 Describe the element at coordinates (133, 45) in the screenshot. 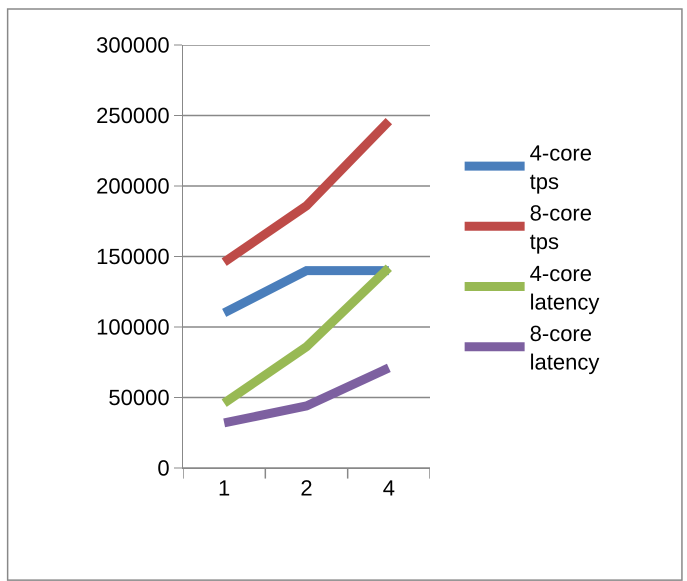

I see `y-tick-label: 300000` at that location.